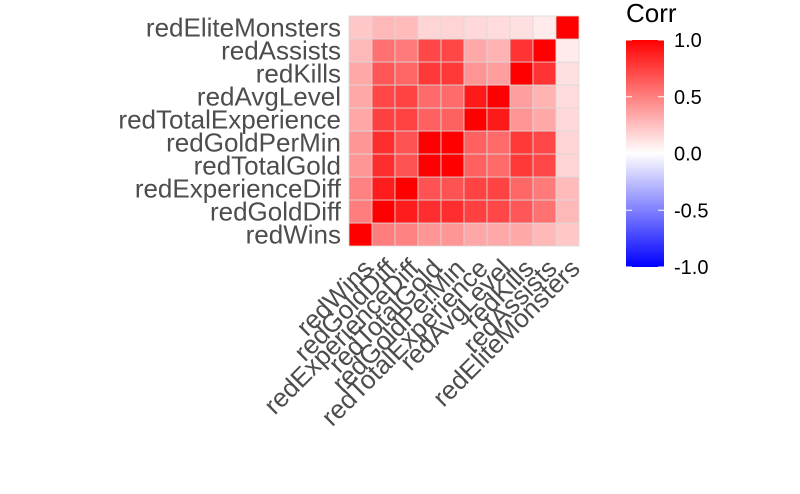 The image size is (800, 494). Describe the element at coordinates (452, 142) in the screenshot. I see `heatmap-cell-redGoldPerMin-redGoldPerMin` at that location.